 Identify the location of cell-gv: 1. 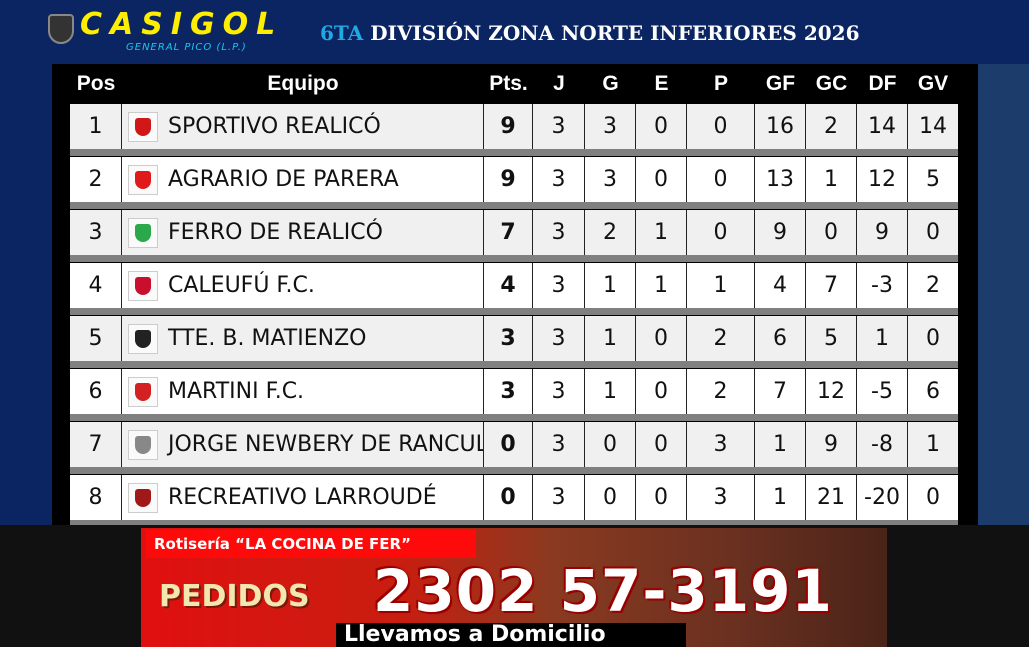
(933, 444).